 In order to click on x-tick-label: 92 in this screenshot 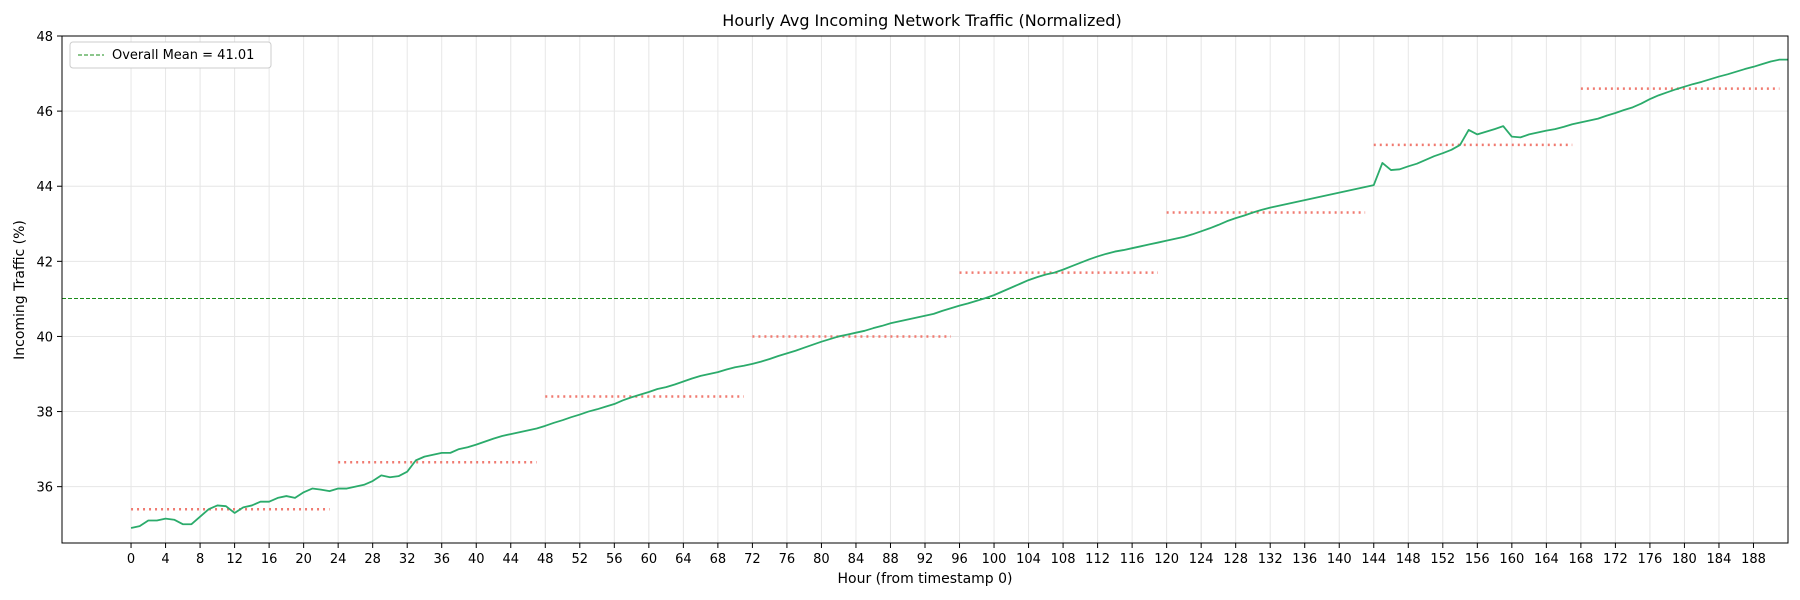, I will do `click(925, 559)`.